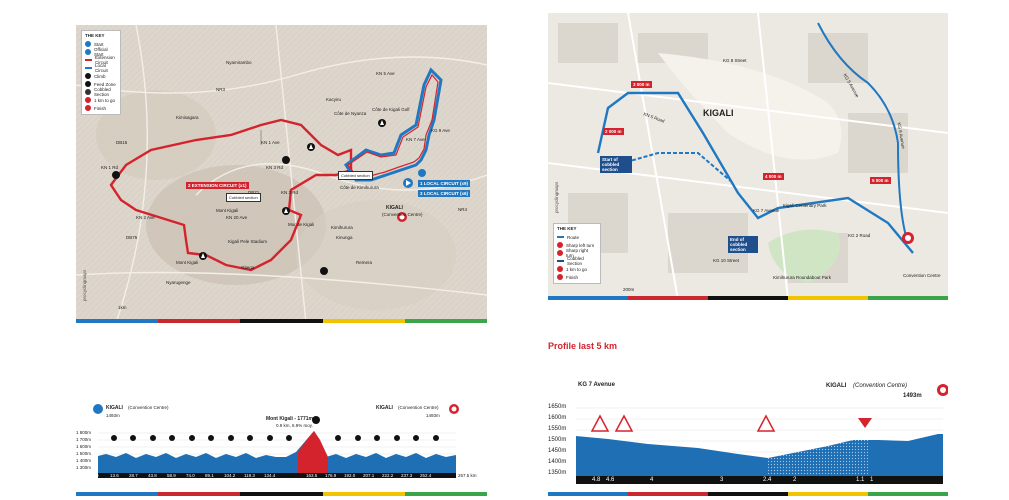 Image resolution: width=1009 pixels, height=500 pixels. What do you see at coordinates (88, 60) in the screenshot?
I see `extension-line-icon` at bounding box center [88, 60].